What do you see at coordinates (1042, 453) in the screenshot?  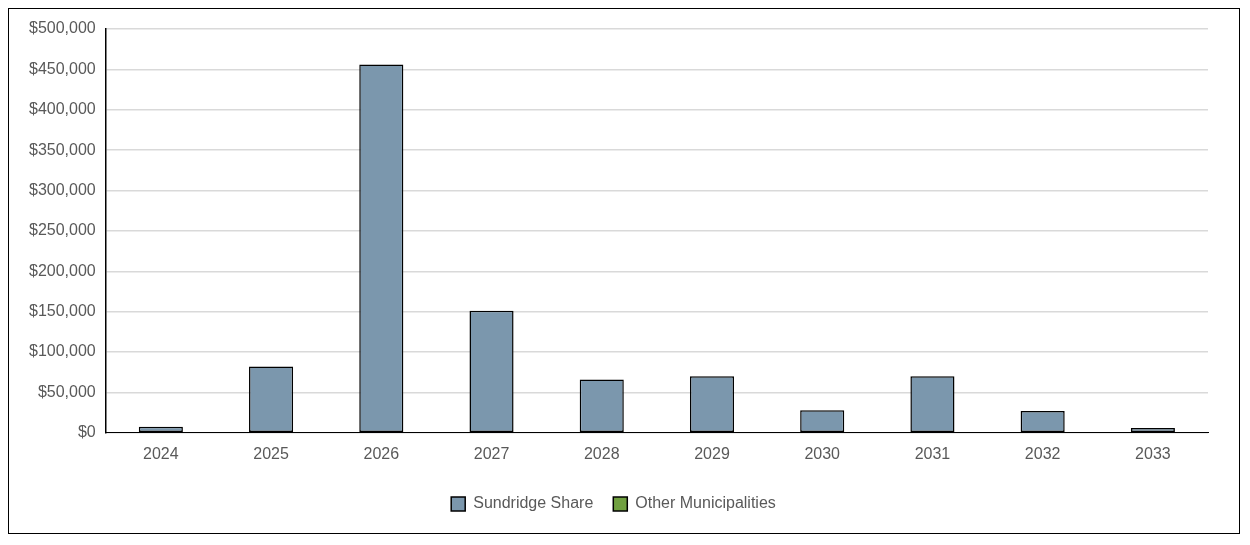 I see `x-tick-label: 2032` at bounding box center [1042, 453].